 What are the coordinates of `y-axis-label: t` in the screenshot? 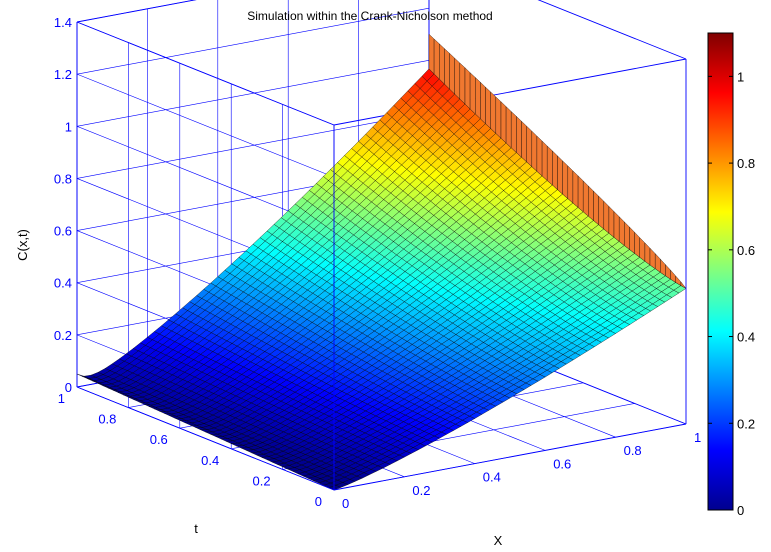 It's located at (196, 528).